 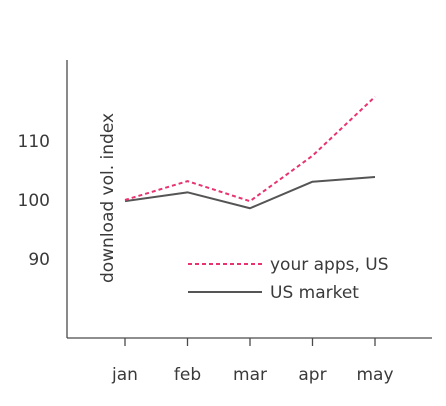 I want to click on y-ticks: 90 100 110, so click(x=34, y=201).